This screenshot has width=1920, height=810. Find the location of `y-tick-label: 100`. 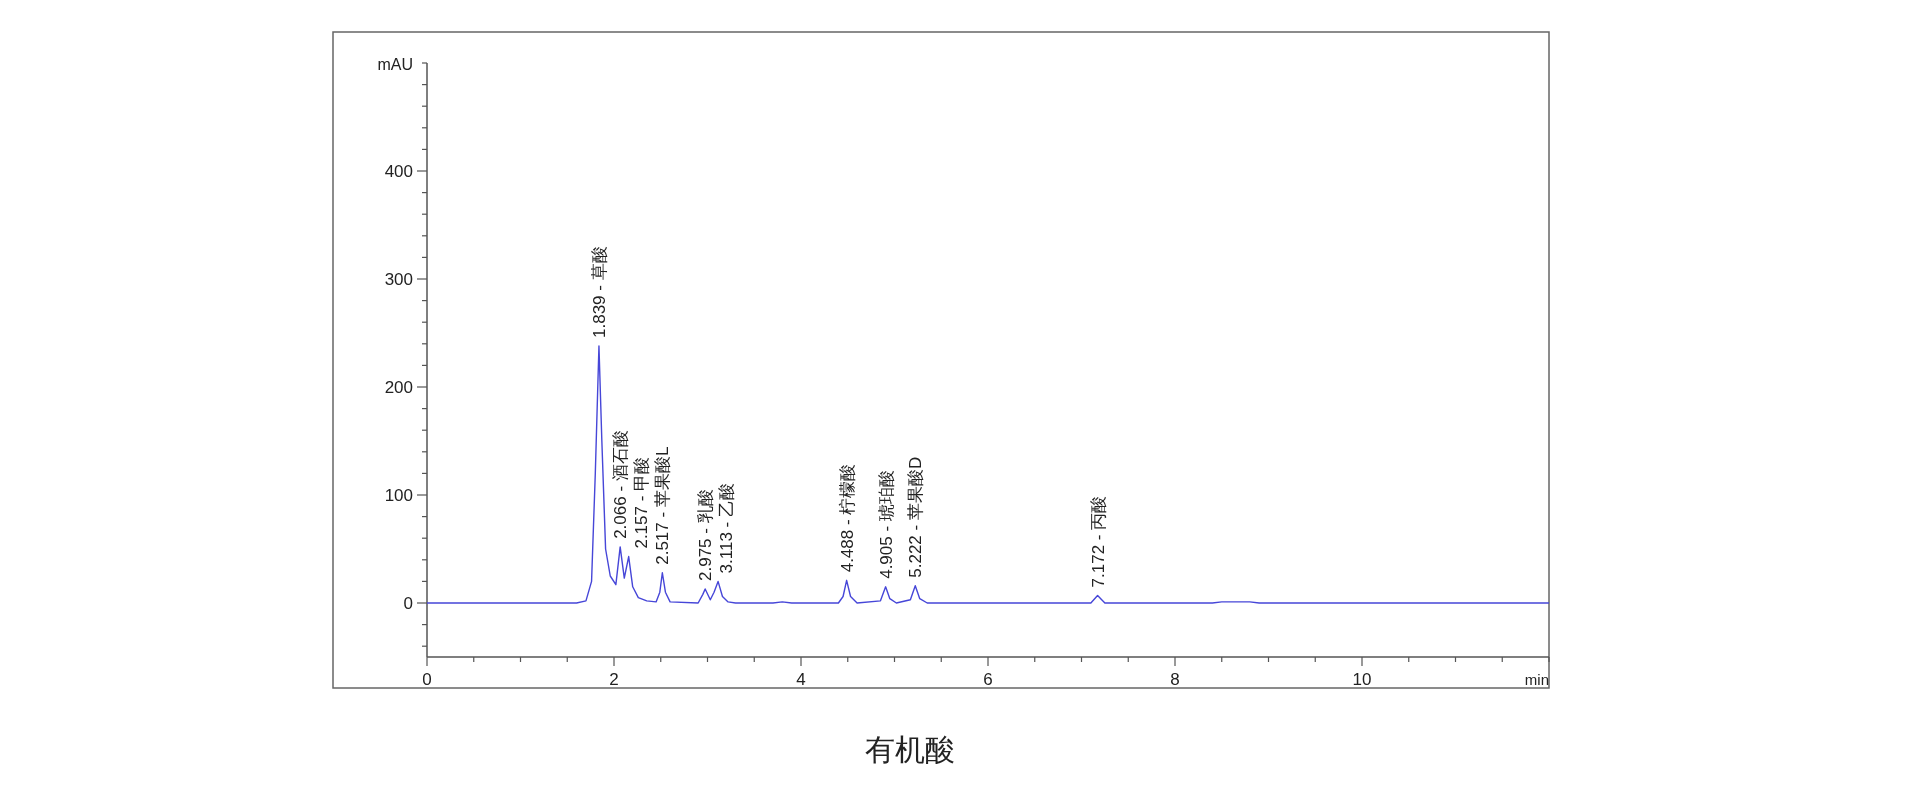

y-tick-label: 100 is located at coordinates (398, 495).